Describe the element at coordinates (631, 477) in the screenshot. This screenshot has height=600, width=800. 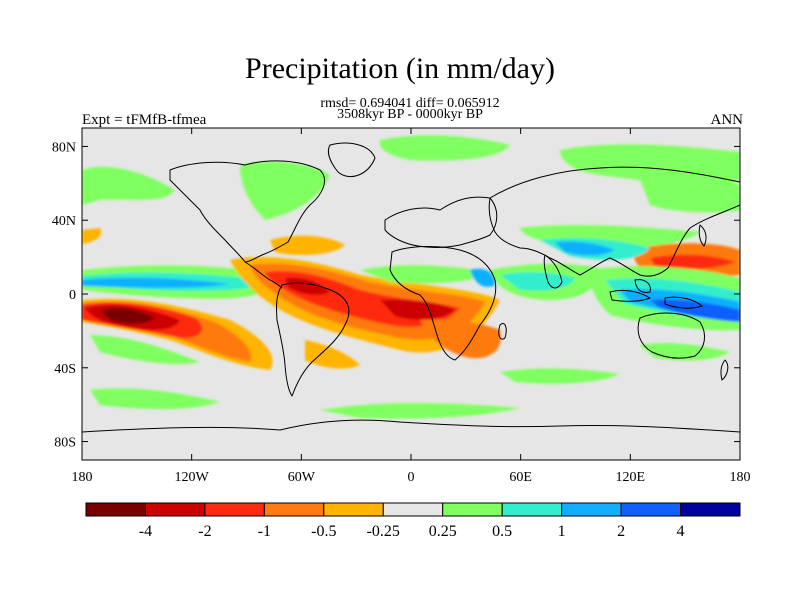
I see `lon-tick-label: 120E` at that location.